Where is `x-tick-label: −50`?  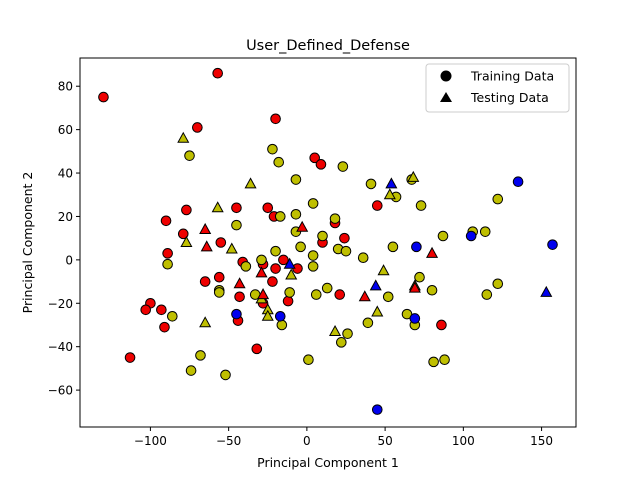
x-tick-label: −50 is located at coordinates (228, 441).